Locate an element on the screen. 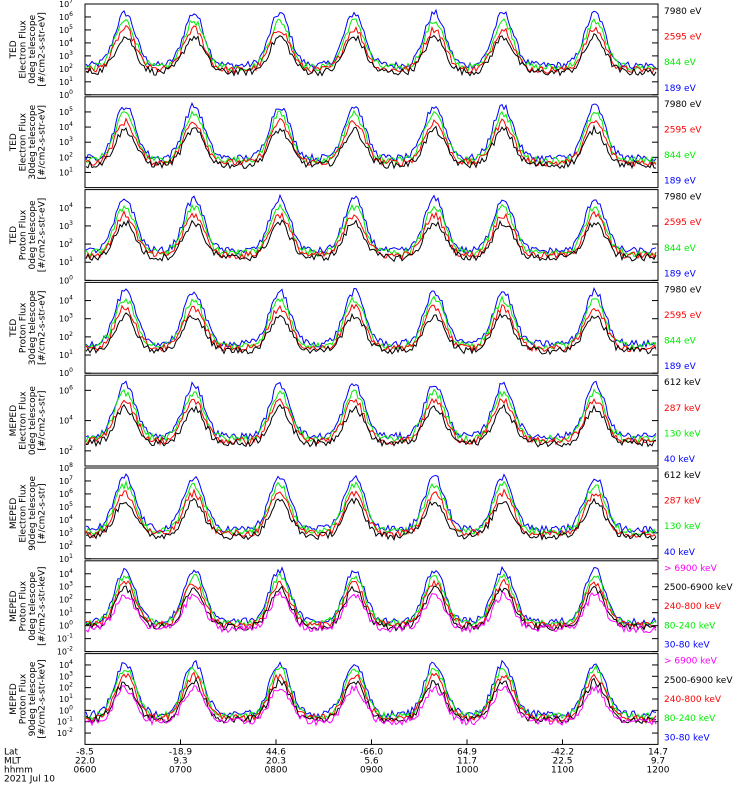 The image size is (750, 800). x-row-label: MLT is located at coordinates (13, 761).